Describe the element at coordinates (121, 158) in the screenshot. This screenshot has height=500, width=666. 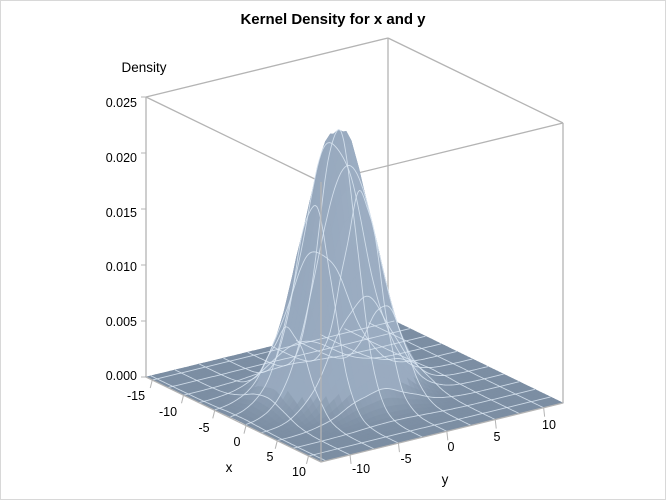
I see `z-tick-label: 0.020` at that location.